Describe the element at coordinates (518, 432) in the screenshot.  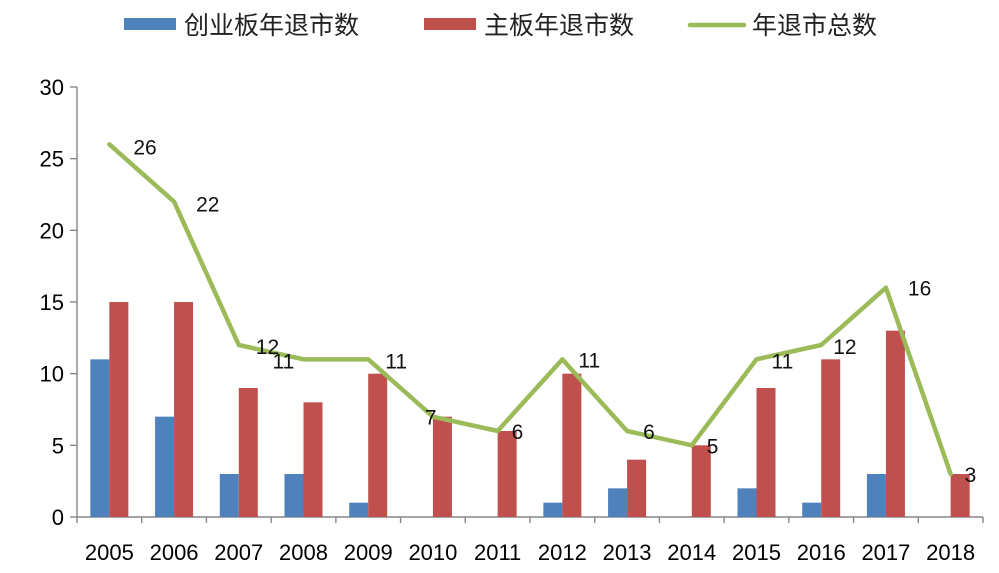
I see `line-data-label-2011: 6` at that location.